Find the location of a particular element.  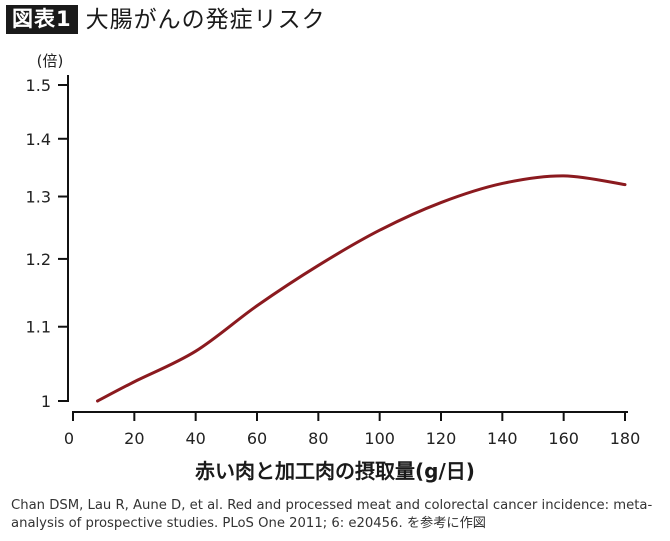

y-tick-label: 1.3 is located at coordinates (38, 197).